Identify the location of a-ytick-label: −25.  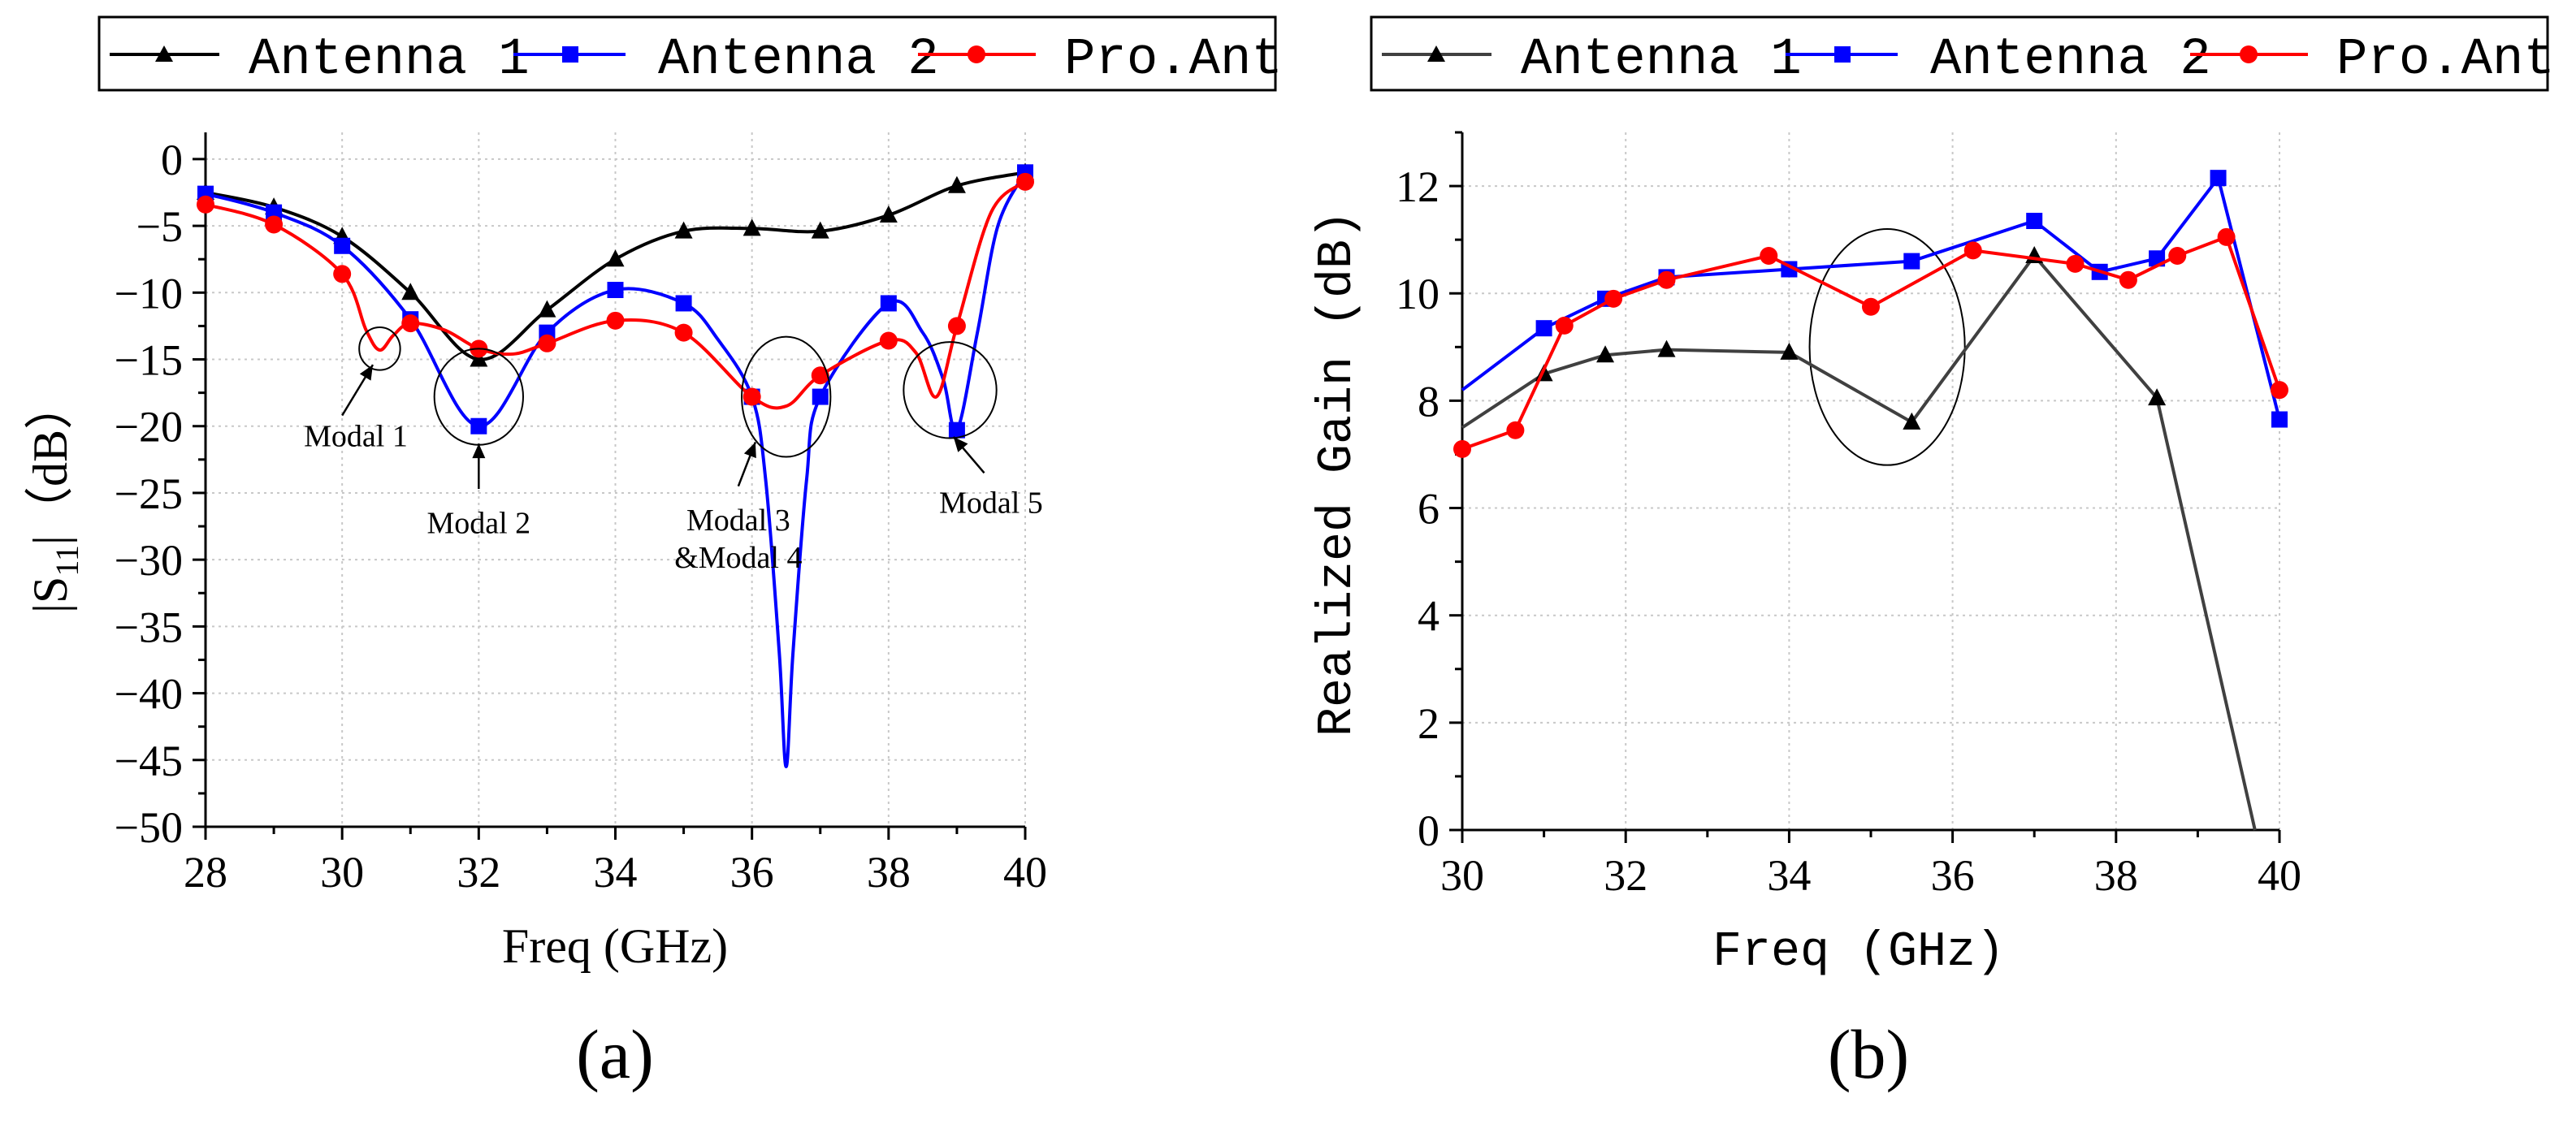
(149, 494).